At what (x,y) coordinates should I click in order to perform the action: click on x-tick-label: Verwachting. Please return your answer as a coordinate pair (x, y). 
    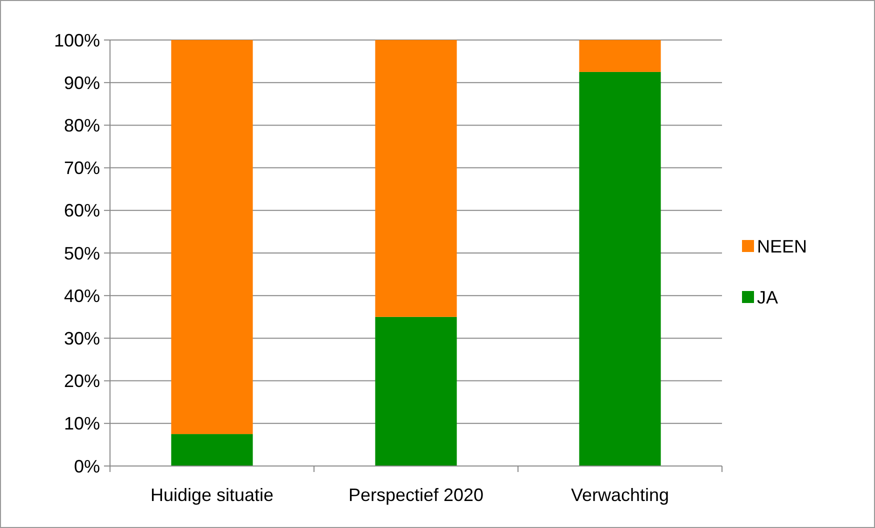
    Looking at the image, I should click on (620, 495).